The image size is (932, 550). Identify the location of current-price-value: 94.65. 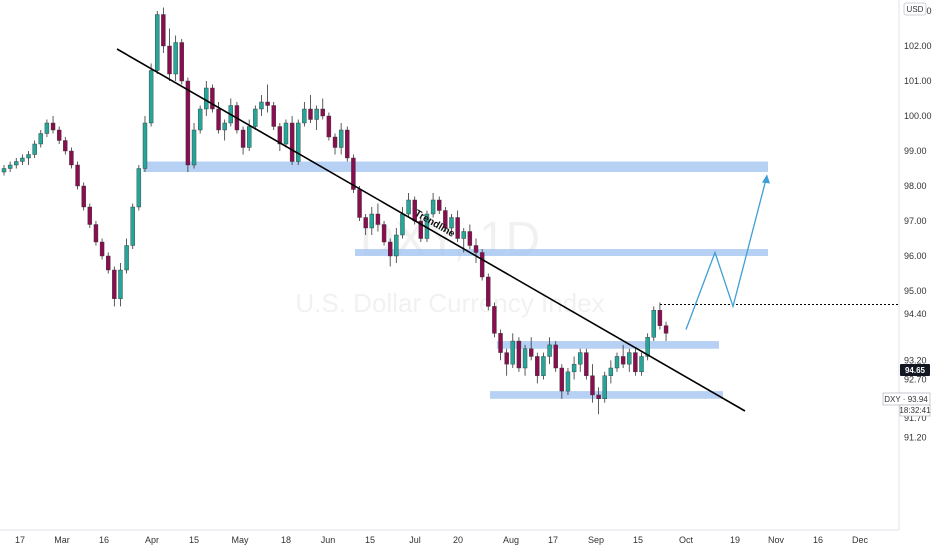
(915, 370).